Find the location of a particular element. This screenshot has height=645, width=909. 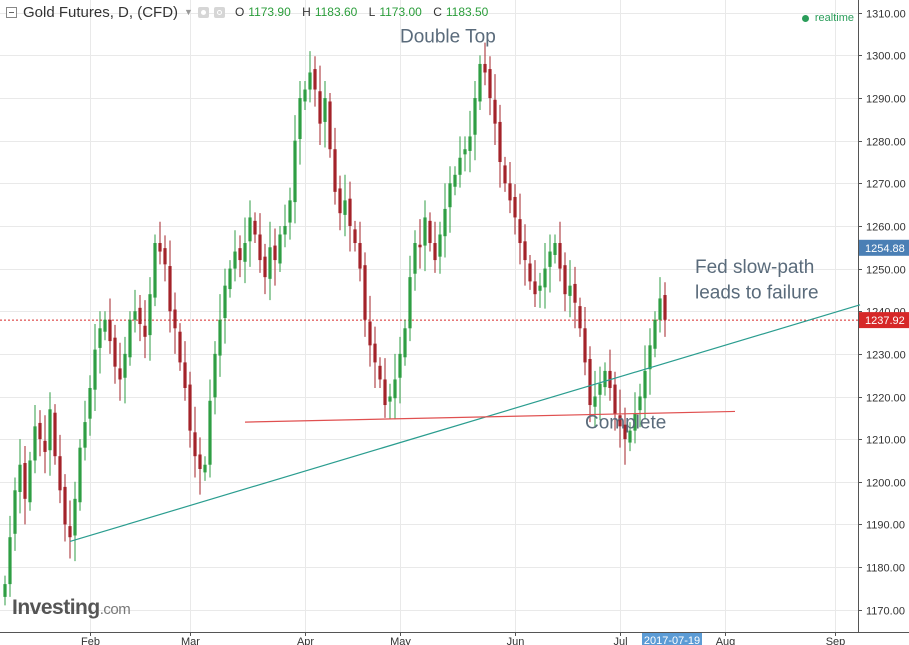

high-value: 1183.60 is located at coordinates (336, 12).